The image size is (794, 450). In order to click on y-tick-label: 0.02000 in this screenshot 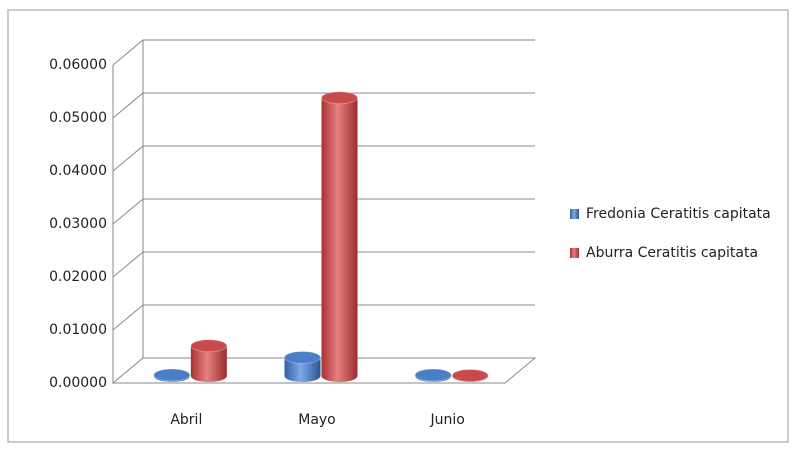, I will do `click(78, 277)`.